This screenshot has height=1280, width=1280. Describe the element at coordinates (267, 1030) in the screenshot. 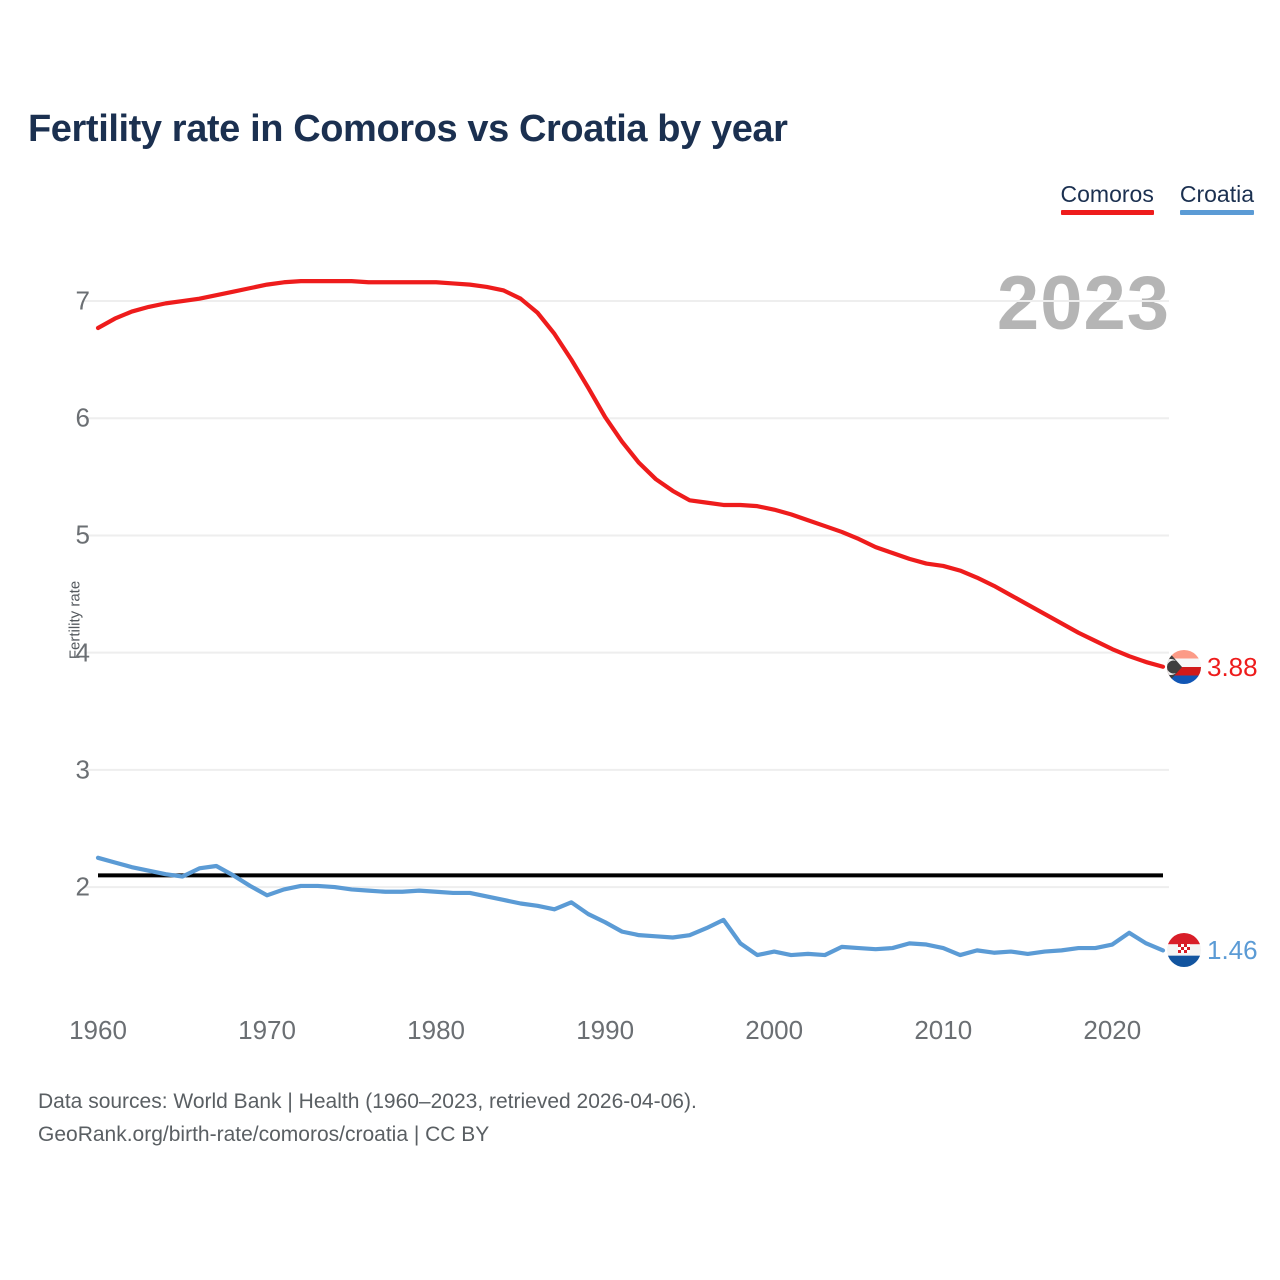

I see `x-tick-label: 1970` at that location.